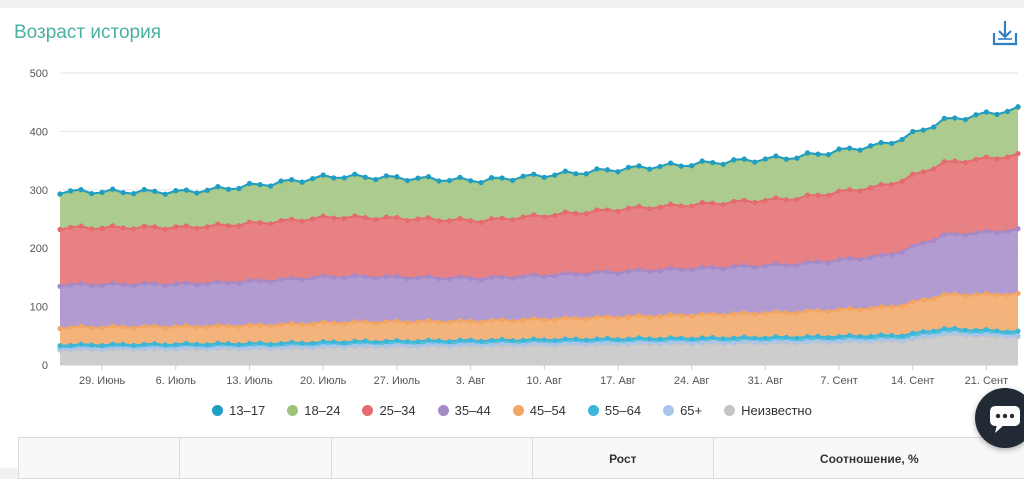  Describe the element at coordinates (313, 410) in the screenshot. I see `legend-item: 18–24` at that location.